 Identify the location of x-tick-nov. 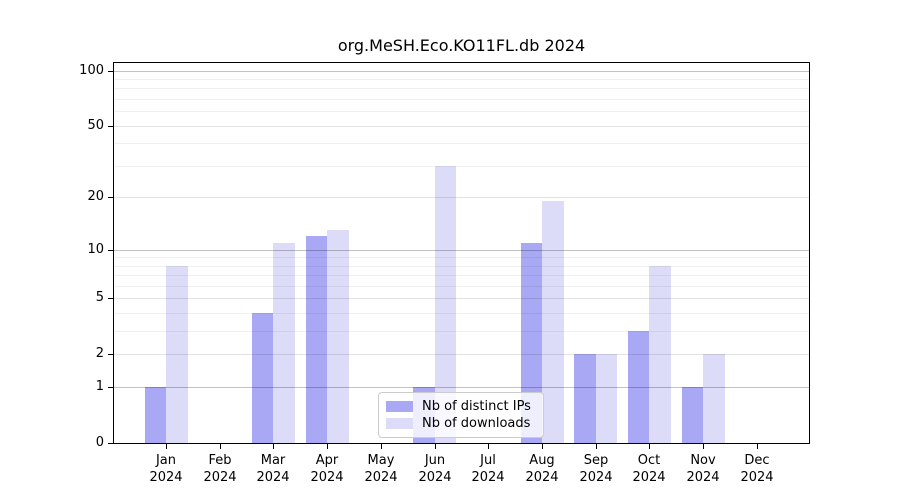
(703, 446).